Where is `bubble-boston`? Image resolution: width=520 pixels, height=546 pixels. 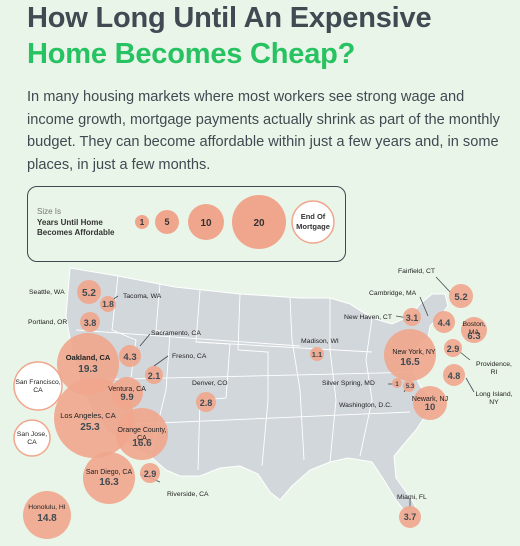
bubble-boston is located at coordinates (474, 330).